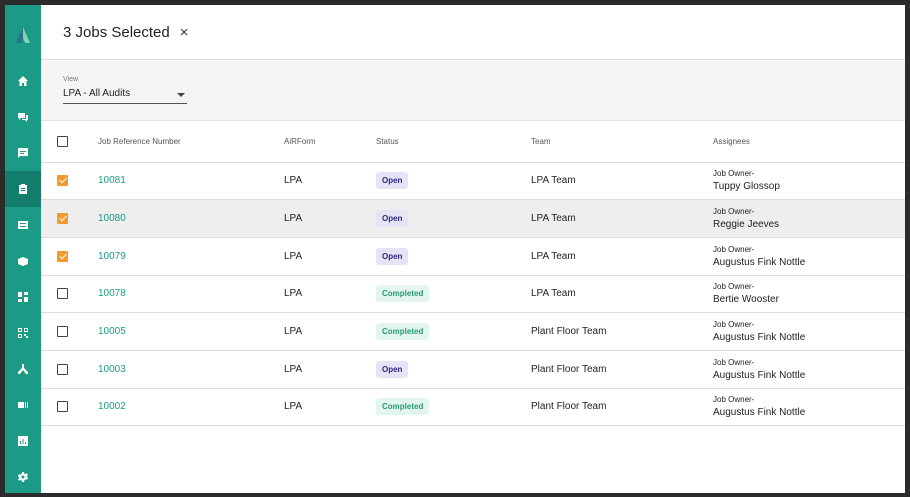 The image size is (910, 497). What do you see at coordinates (71, 79) in the screenshot?
I see `view-label: View` at bounding box center [71, 79].